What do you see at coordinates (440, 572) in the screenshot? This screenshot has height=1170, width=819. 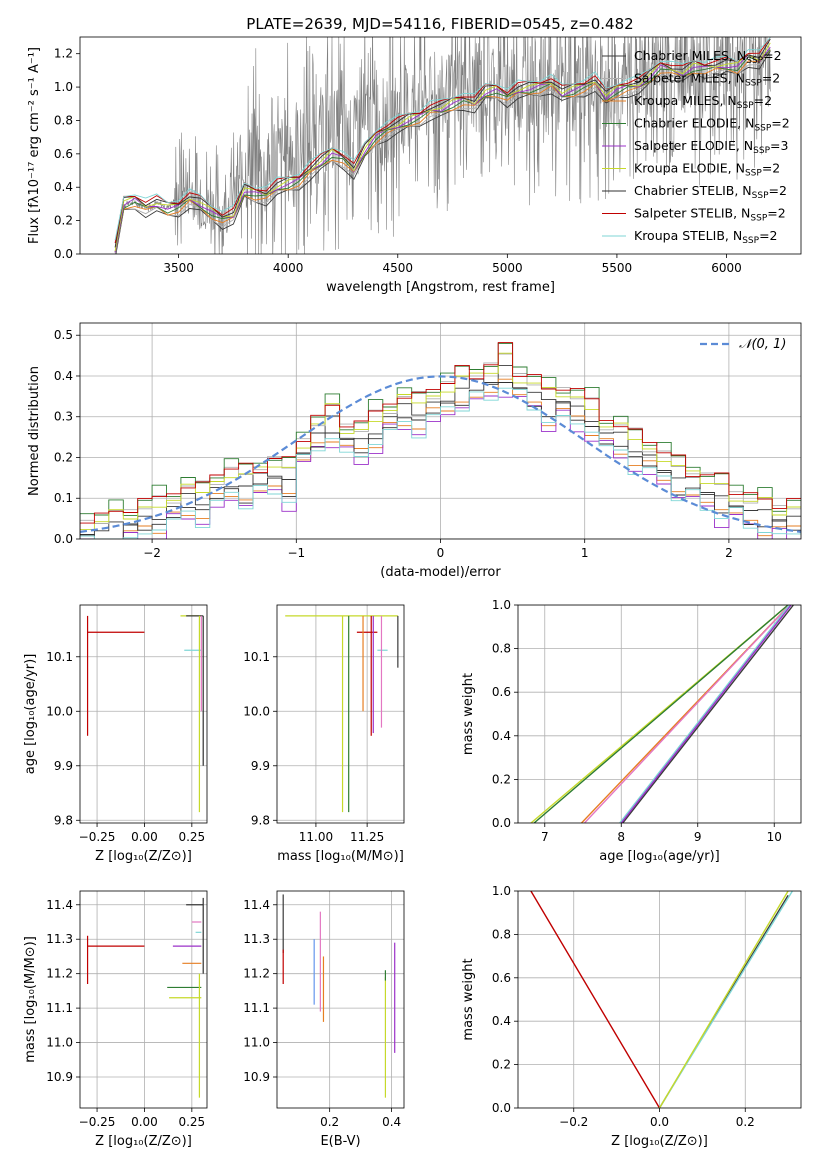 I see `x-axis-label: (data-model)/error` at bounding box center [440, 572].